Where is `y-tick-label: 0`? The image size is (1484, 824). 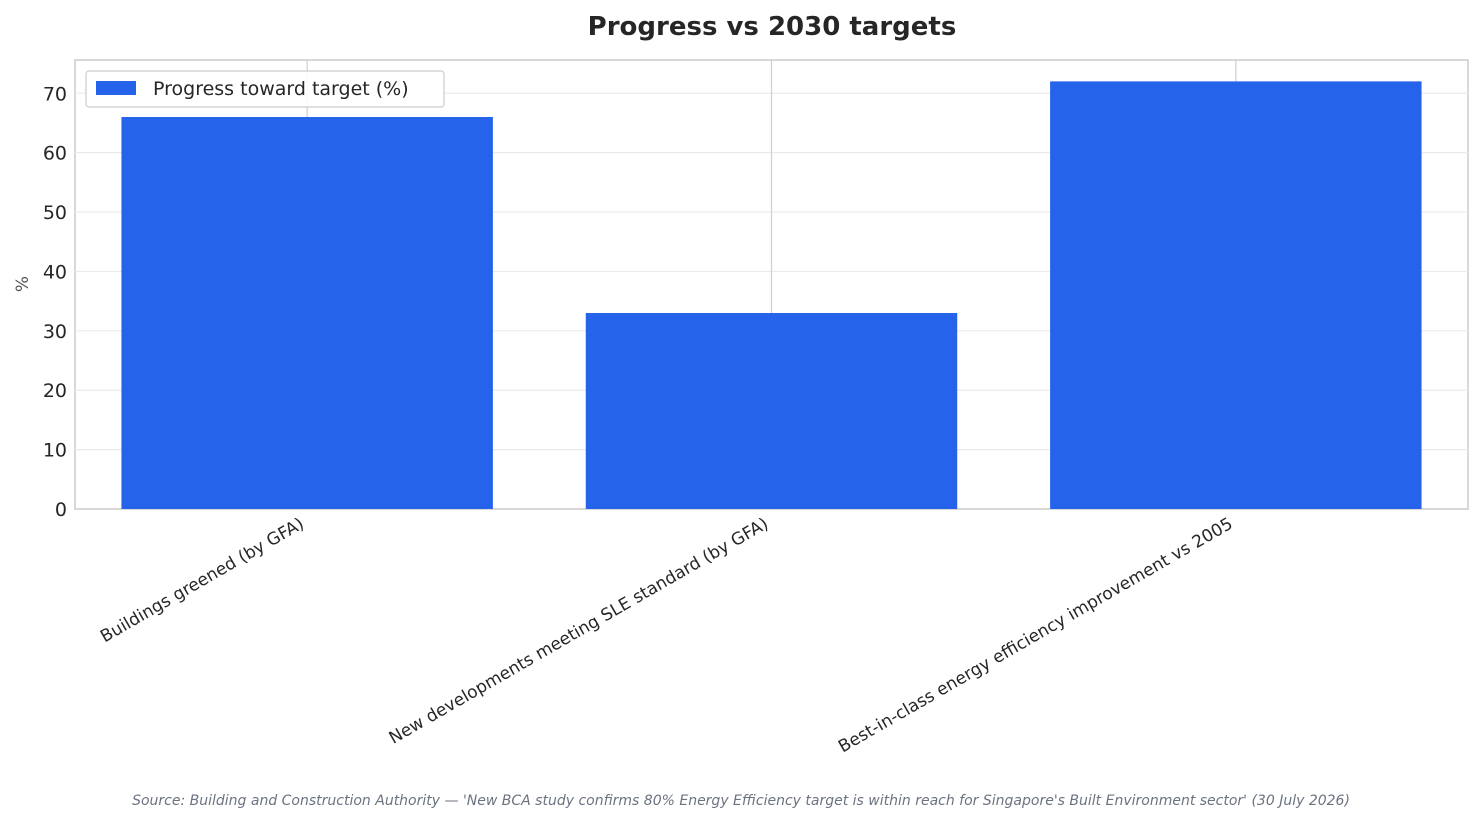
y-tick-label: 0 is located at coordinates (61, 510).